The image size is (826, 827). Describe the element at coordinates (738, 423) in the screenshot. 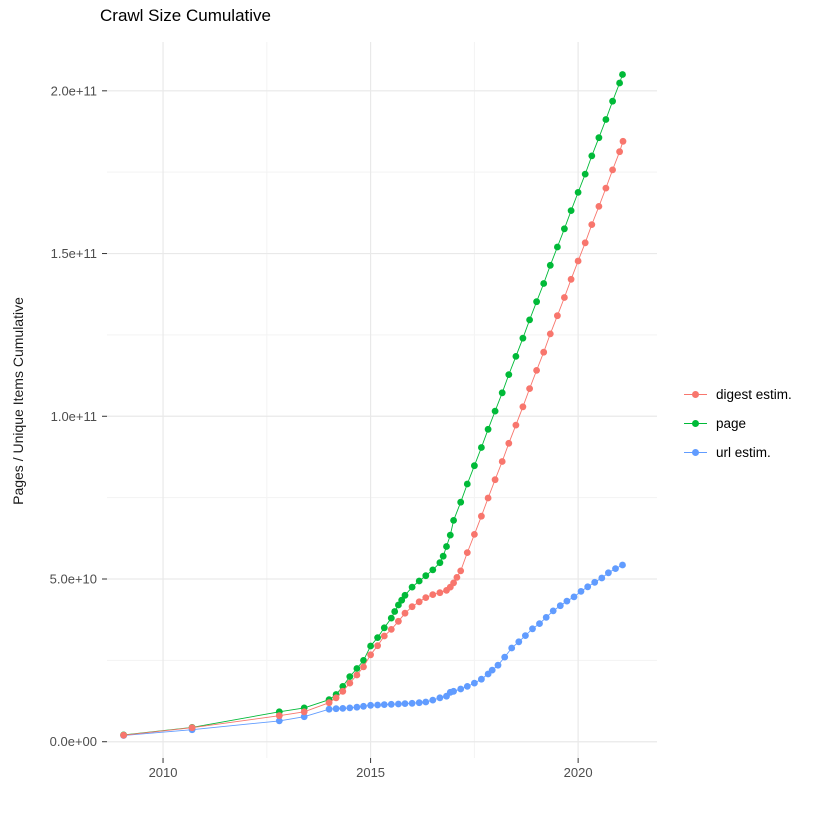

I see `legend-item-page: page` at that location.